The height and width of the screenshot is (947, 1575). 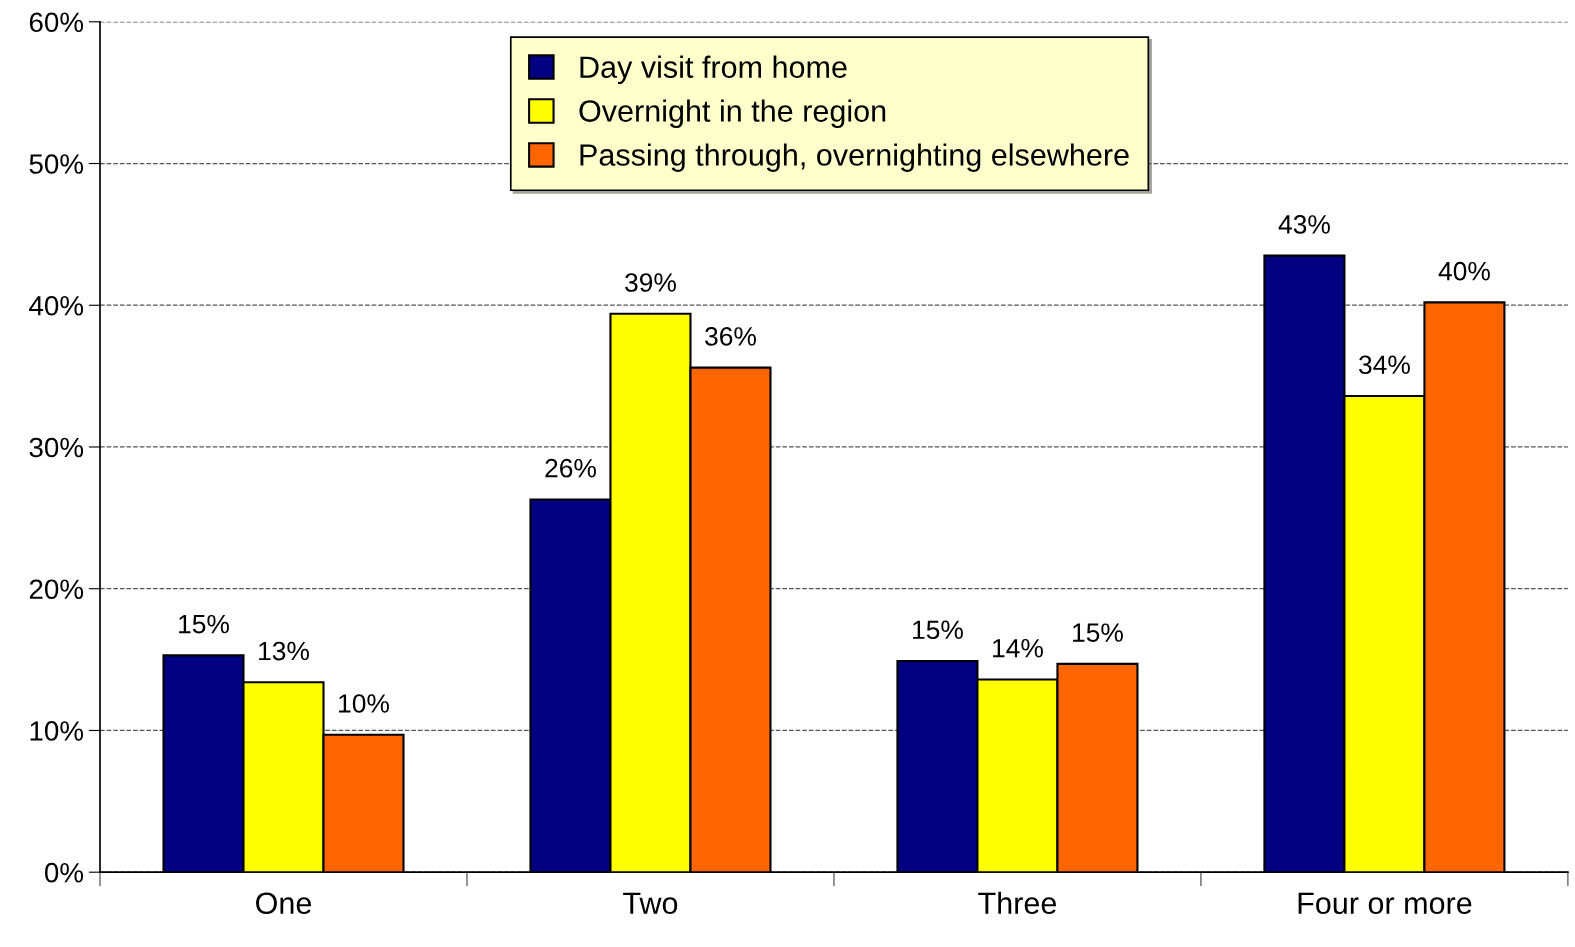 I want to click on x-tick-label: Two, so click(x=650, y=903).